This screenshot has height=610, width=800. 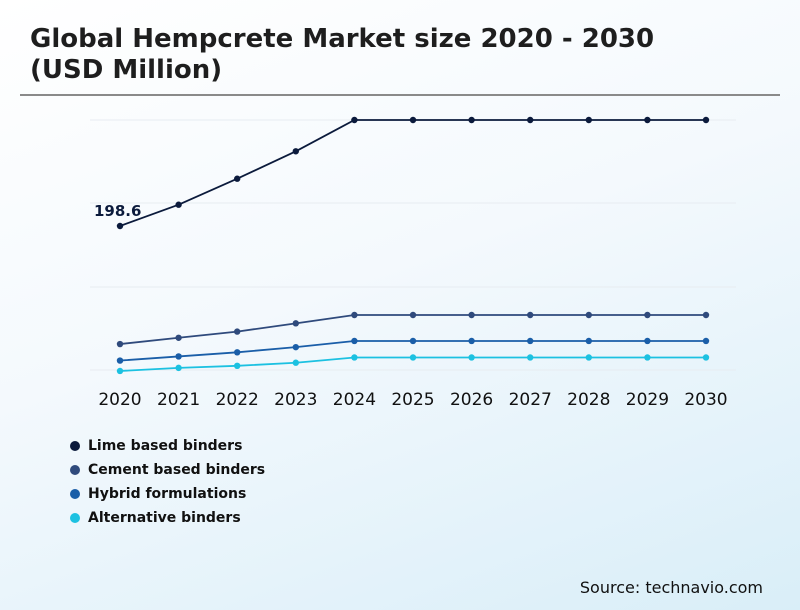 What do you see at coordinates (295, 400) in the screenshot?
I see `x-tick-label: 2023` at bounding box center [295, 400].